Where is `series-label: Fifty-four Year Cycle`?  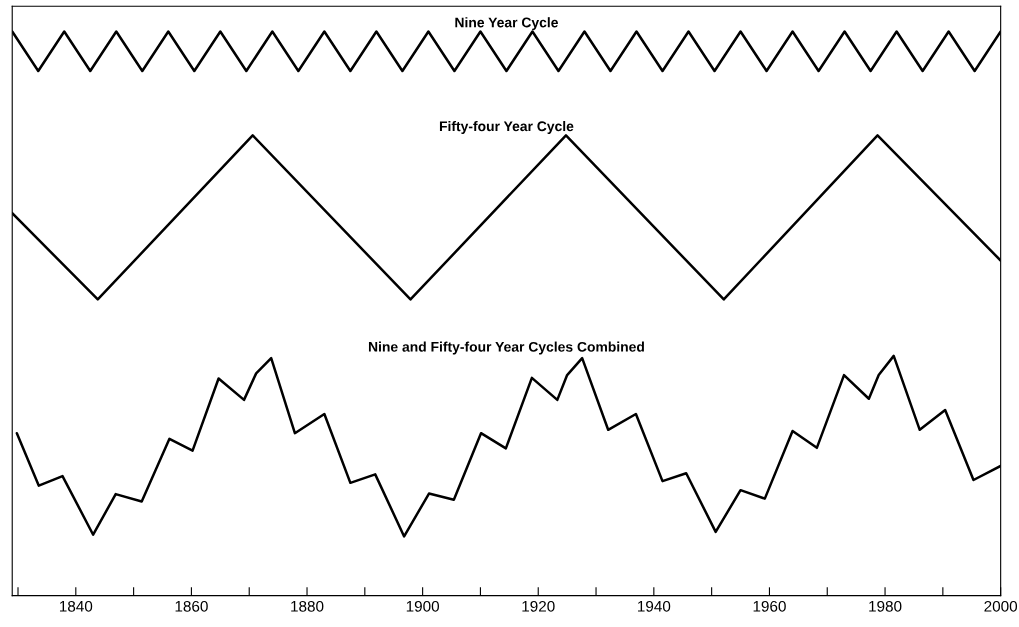 series-label: Fifty-four Year Cycle is located at coordinates (506, 127).